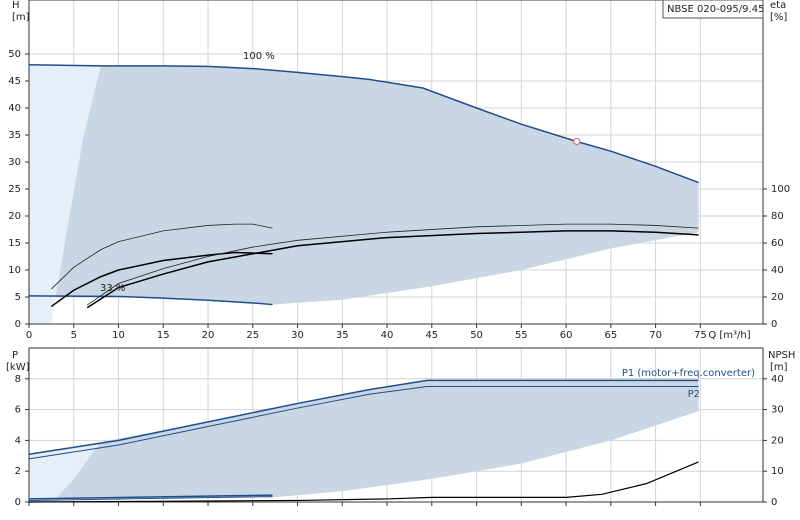 The width and height of the screenshot is (800, 520). I want to click on y2-tick-label: 10, so click(777, 471).